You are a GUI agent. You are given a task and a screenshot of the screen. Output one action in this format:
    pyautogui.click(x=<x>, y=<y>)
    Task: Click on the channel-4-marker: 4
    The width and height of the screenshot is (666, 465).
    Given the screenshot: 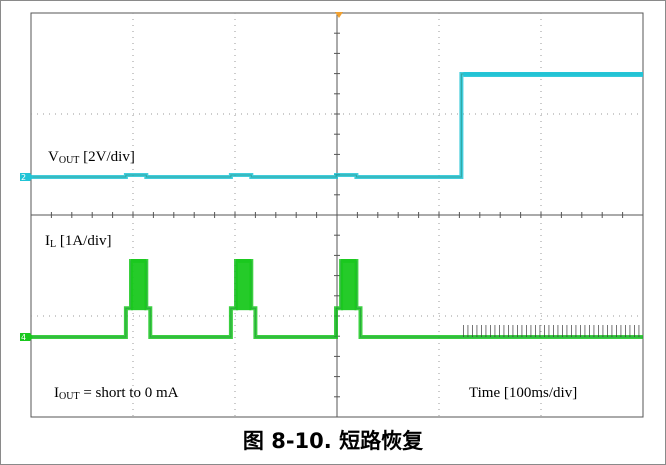 What is the action you would take?
    pyautogui.click(x=26, y=337)
    